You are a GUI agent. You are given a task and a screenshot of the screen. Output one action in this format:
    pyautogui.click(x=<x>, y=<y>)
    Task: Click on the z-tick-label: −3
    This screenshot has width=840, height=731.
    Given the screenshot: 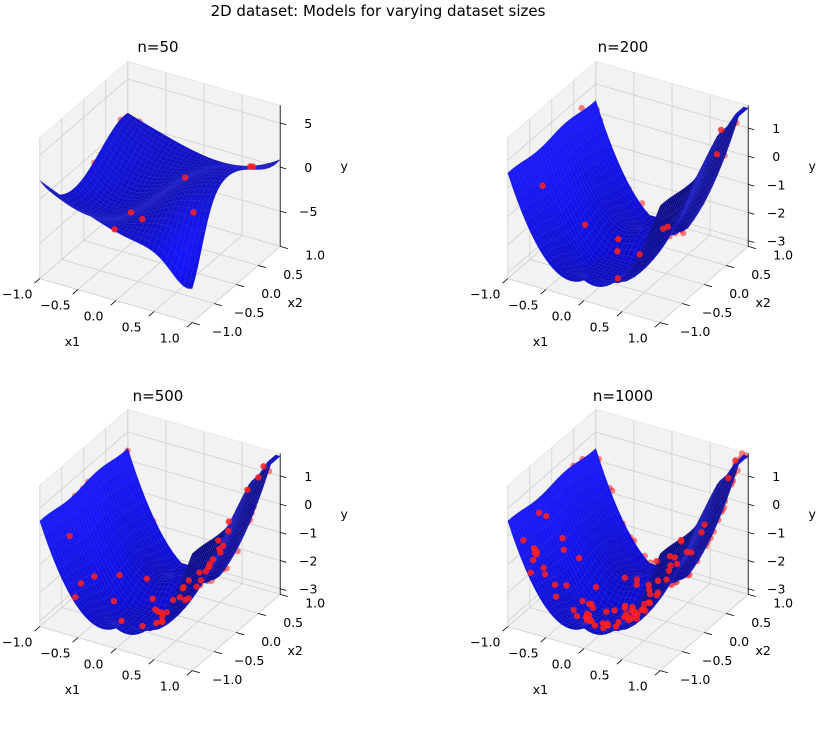 What is the action you would take?
    pyautogui.click(x=776, y=241)
    